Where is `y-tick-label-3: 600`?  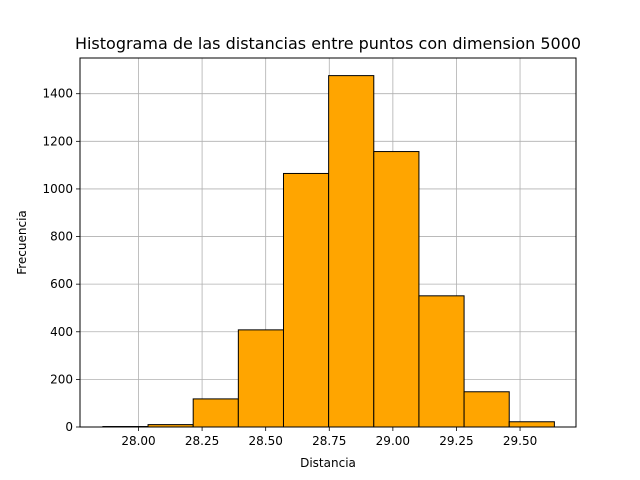 y-tick-label-3: 600 is located at coordinates (61, 284).